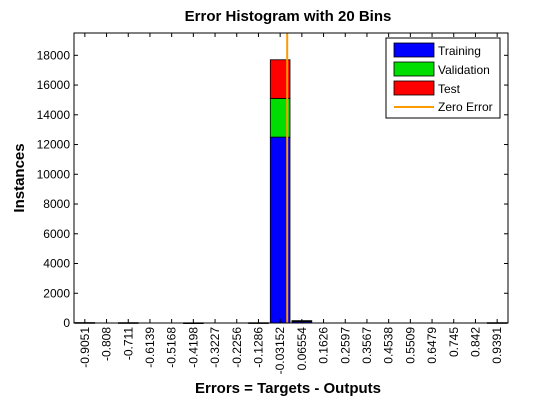  Describe the element at coordinates (56, 264) in the screenshot. I see `y-tick-label-2: 4000` at that location.